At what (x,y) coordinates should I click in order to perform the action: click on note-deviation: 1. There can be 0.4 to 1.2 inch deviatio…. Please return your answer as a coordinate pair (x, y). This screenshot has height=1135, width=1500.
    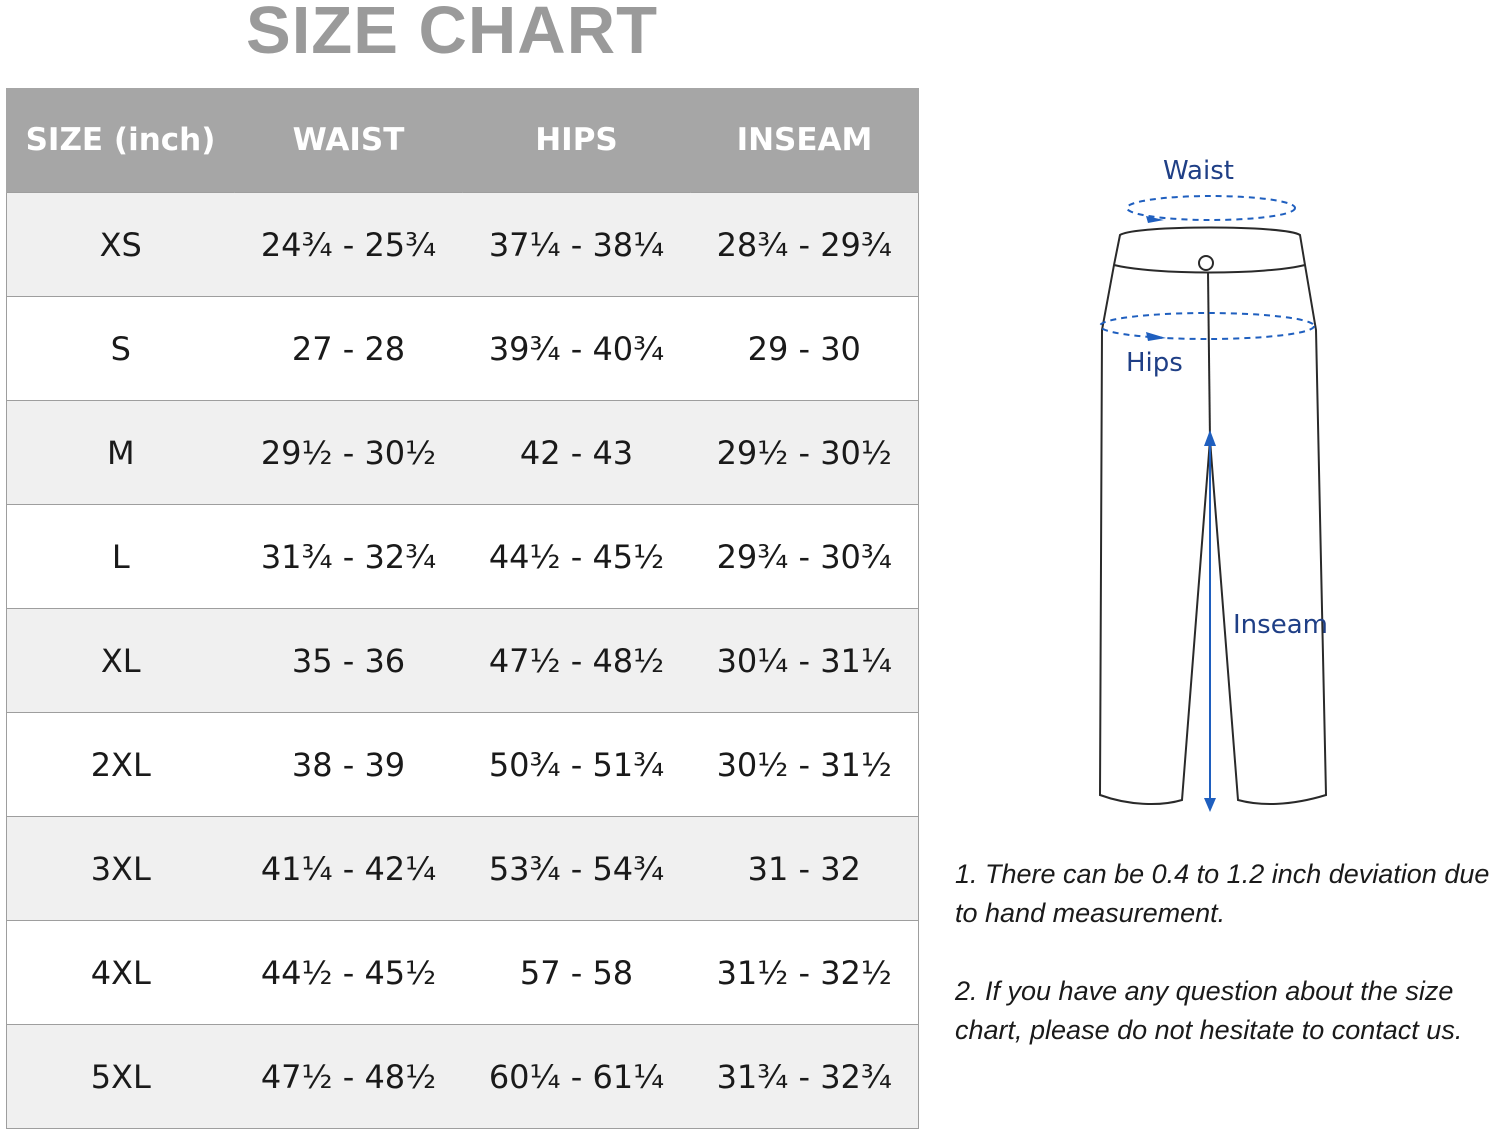
    Looking at the image, I should click on (1222, 893).